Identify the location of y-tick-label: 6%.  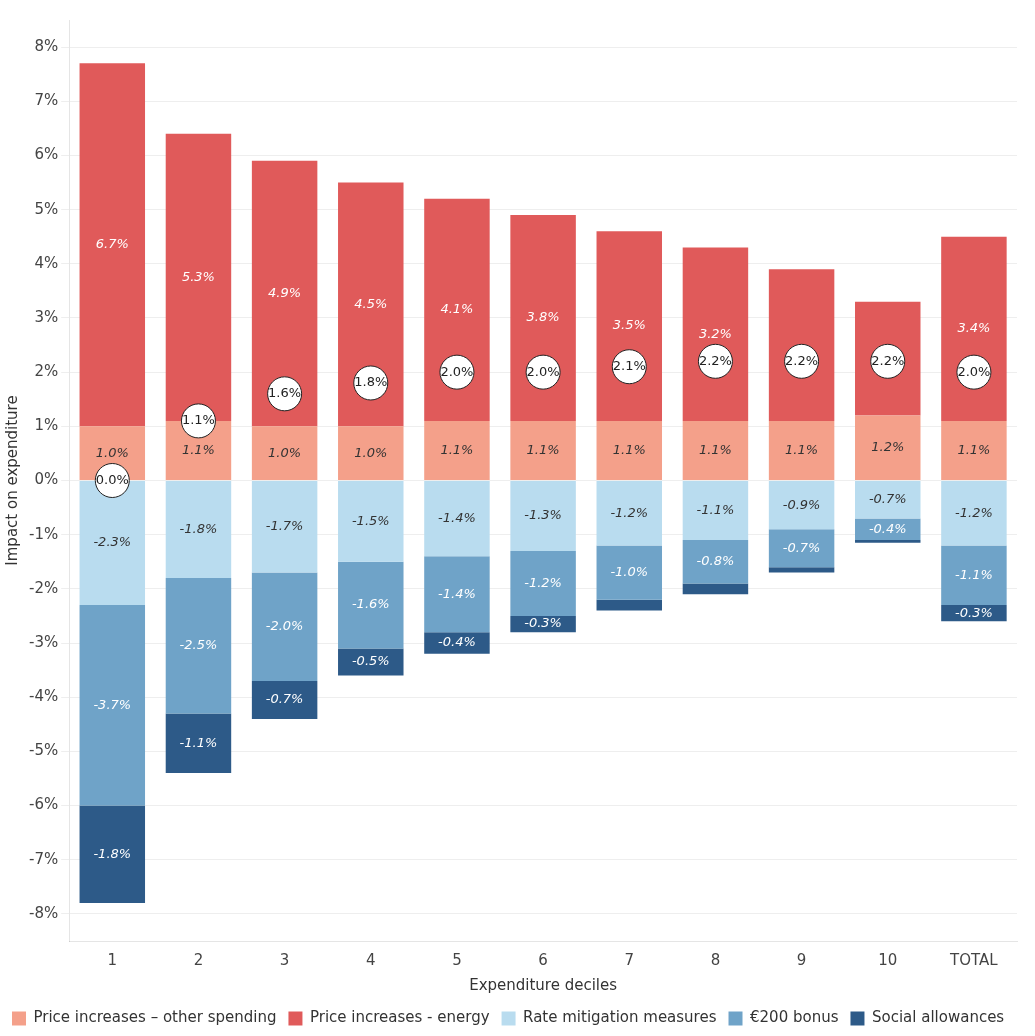
(46, 154).